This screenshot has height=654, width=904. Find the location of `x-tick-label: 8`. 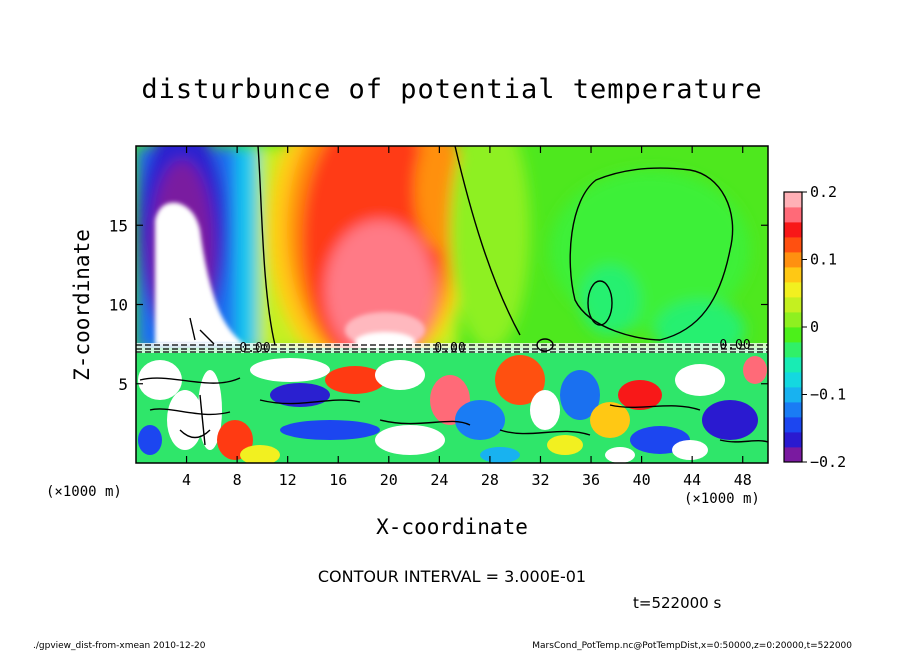

x-tick-label: 8 is located at coordinates (237, 480).